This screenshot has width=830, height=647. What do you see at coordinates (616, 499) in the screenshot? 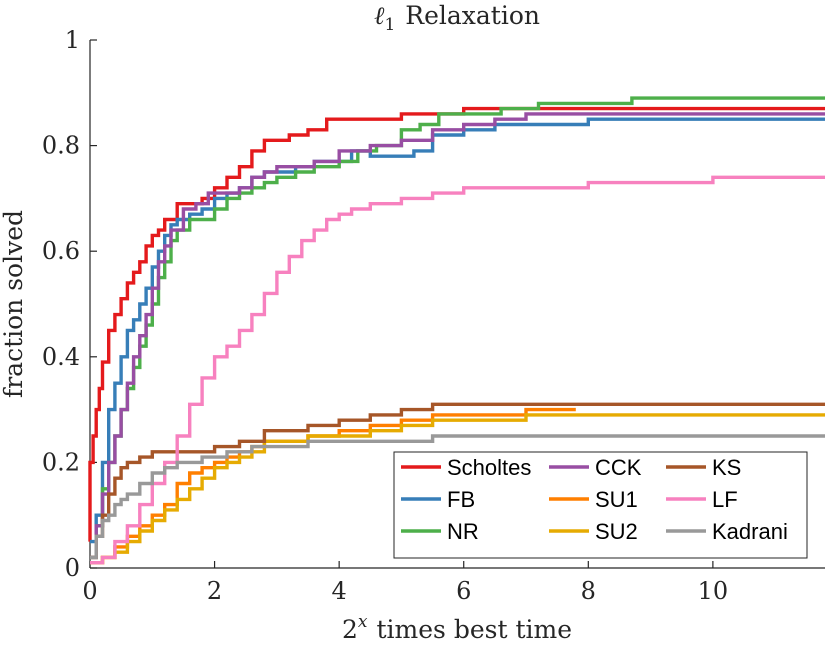
I see `legend-label-su1: SU1` at bounding box center [616, 499].